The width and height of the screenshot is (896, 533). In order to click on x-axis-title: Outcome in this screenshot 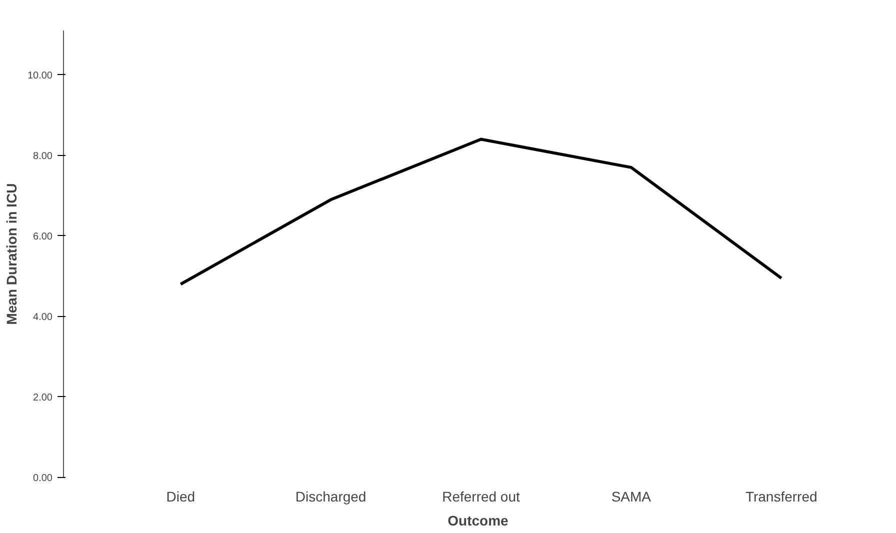, I will do `click(478, 520)`.